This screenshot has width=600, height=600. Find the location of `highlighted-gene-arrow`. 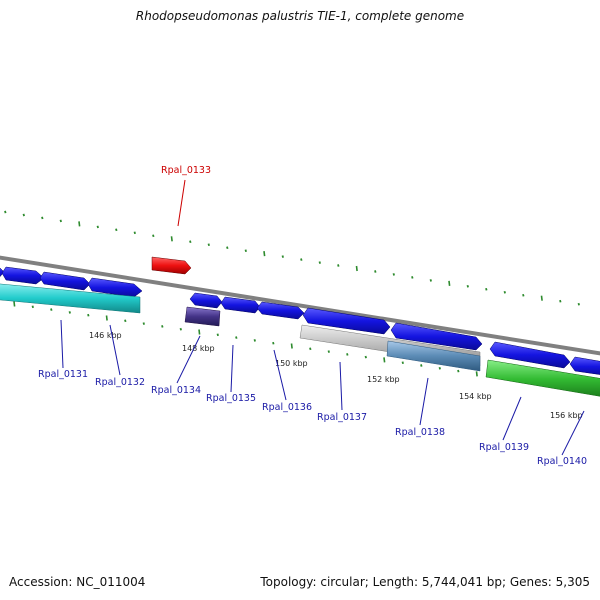

highlighted-gene-arrow is located at coordinates (171, 265).